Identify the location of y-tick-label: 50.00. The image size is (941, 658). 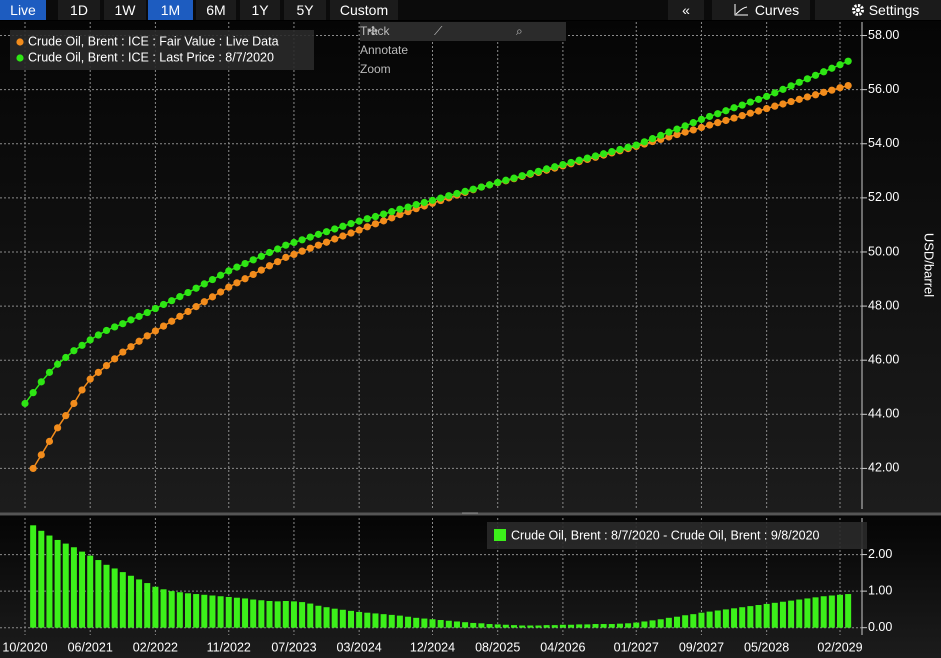
(883, 251).